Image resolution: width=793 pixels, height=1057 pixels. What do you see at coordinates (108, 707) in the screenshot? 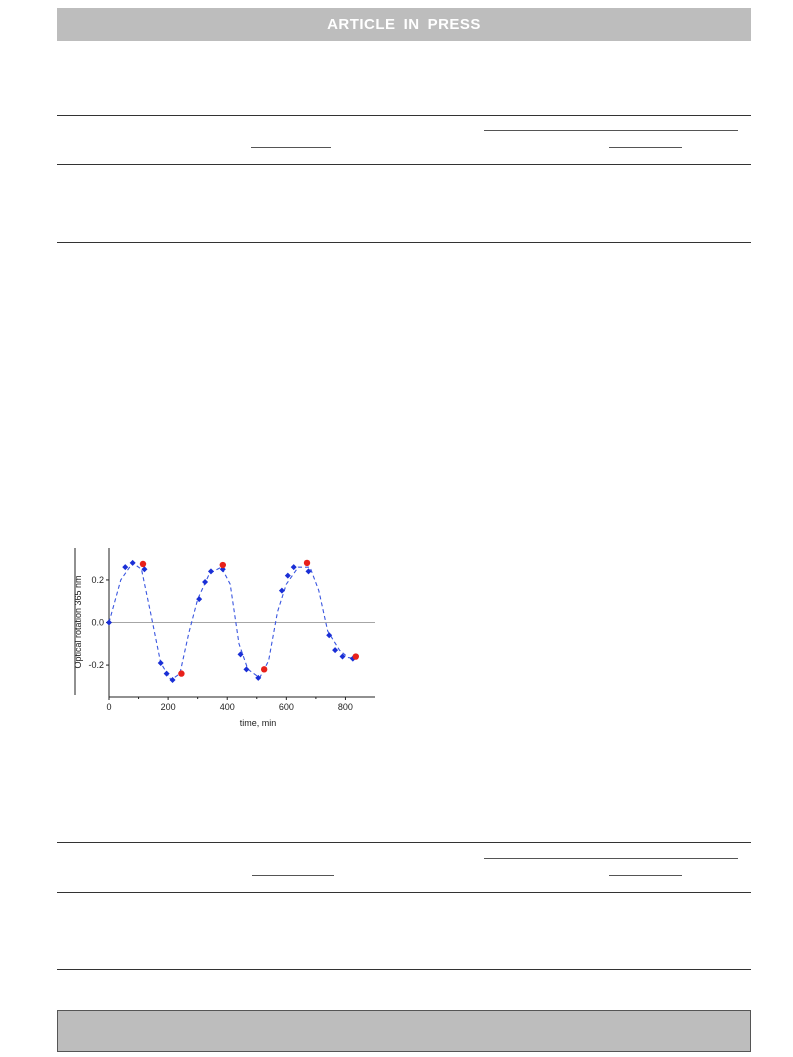
I see `x-tick-label: 0` at bounding box center [108, 707].